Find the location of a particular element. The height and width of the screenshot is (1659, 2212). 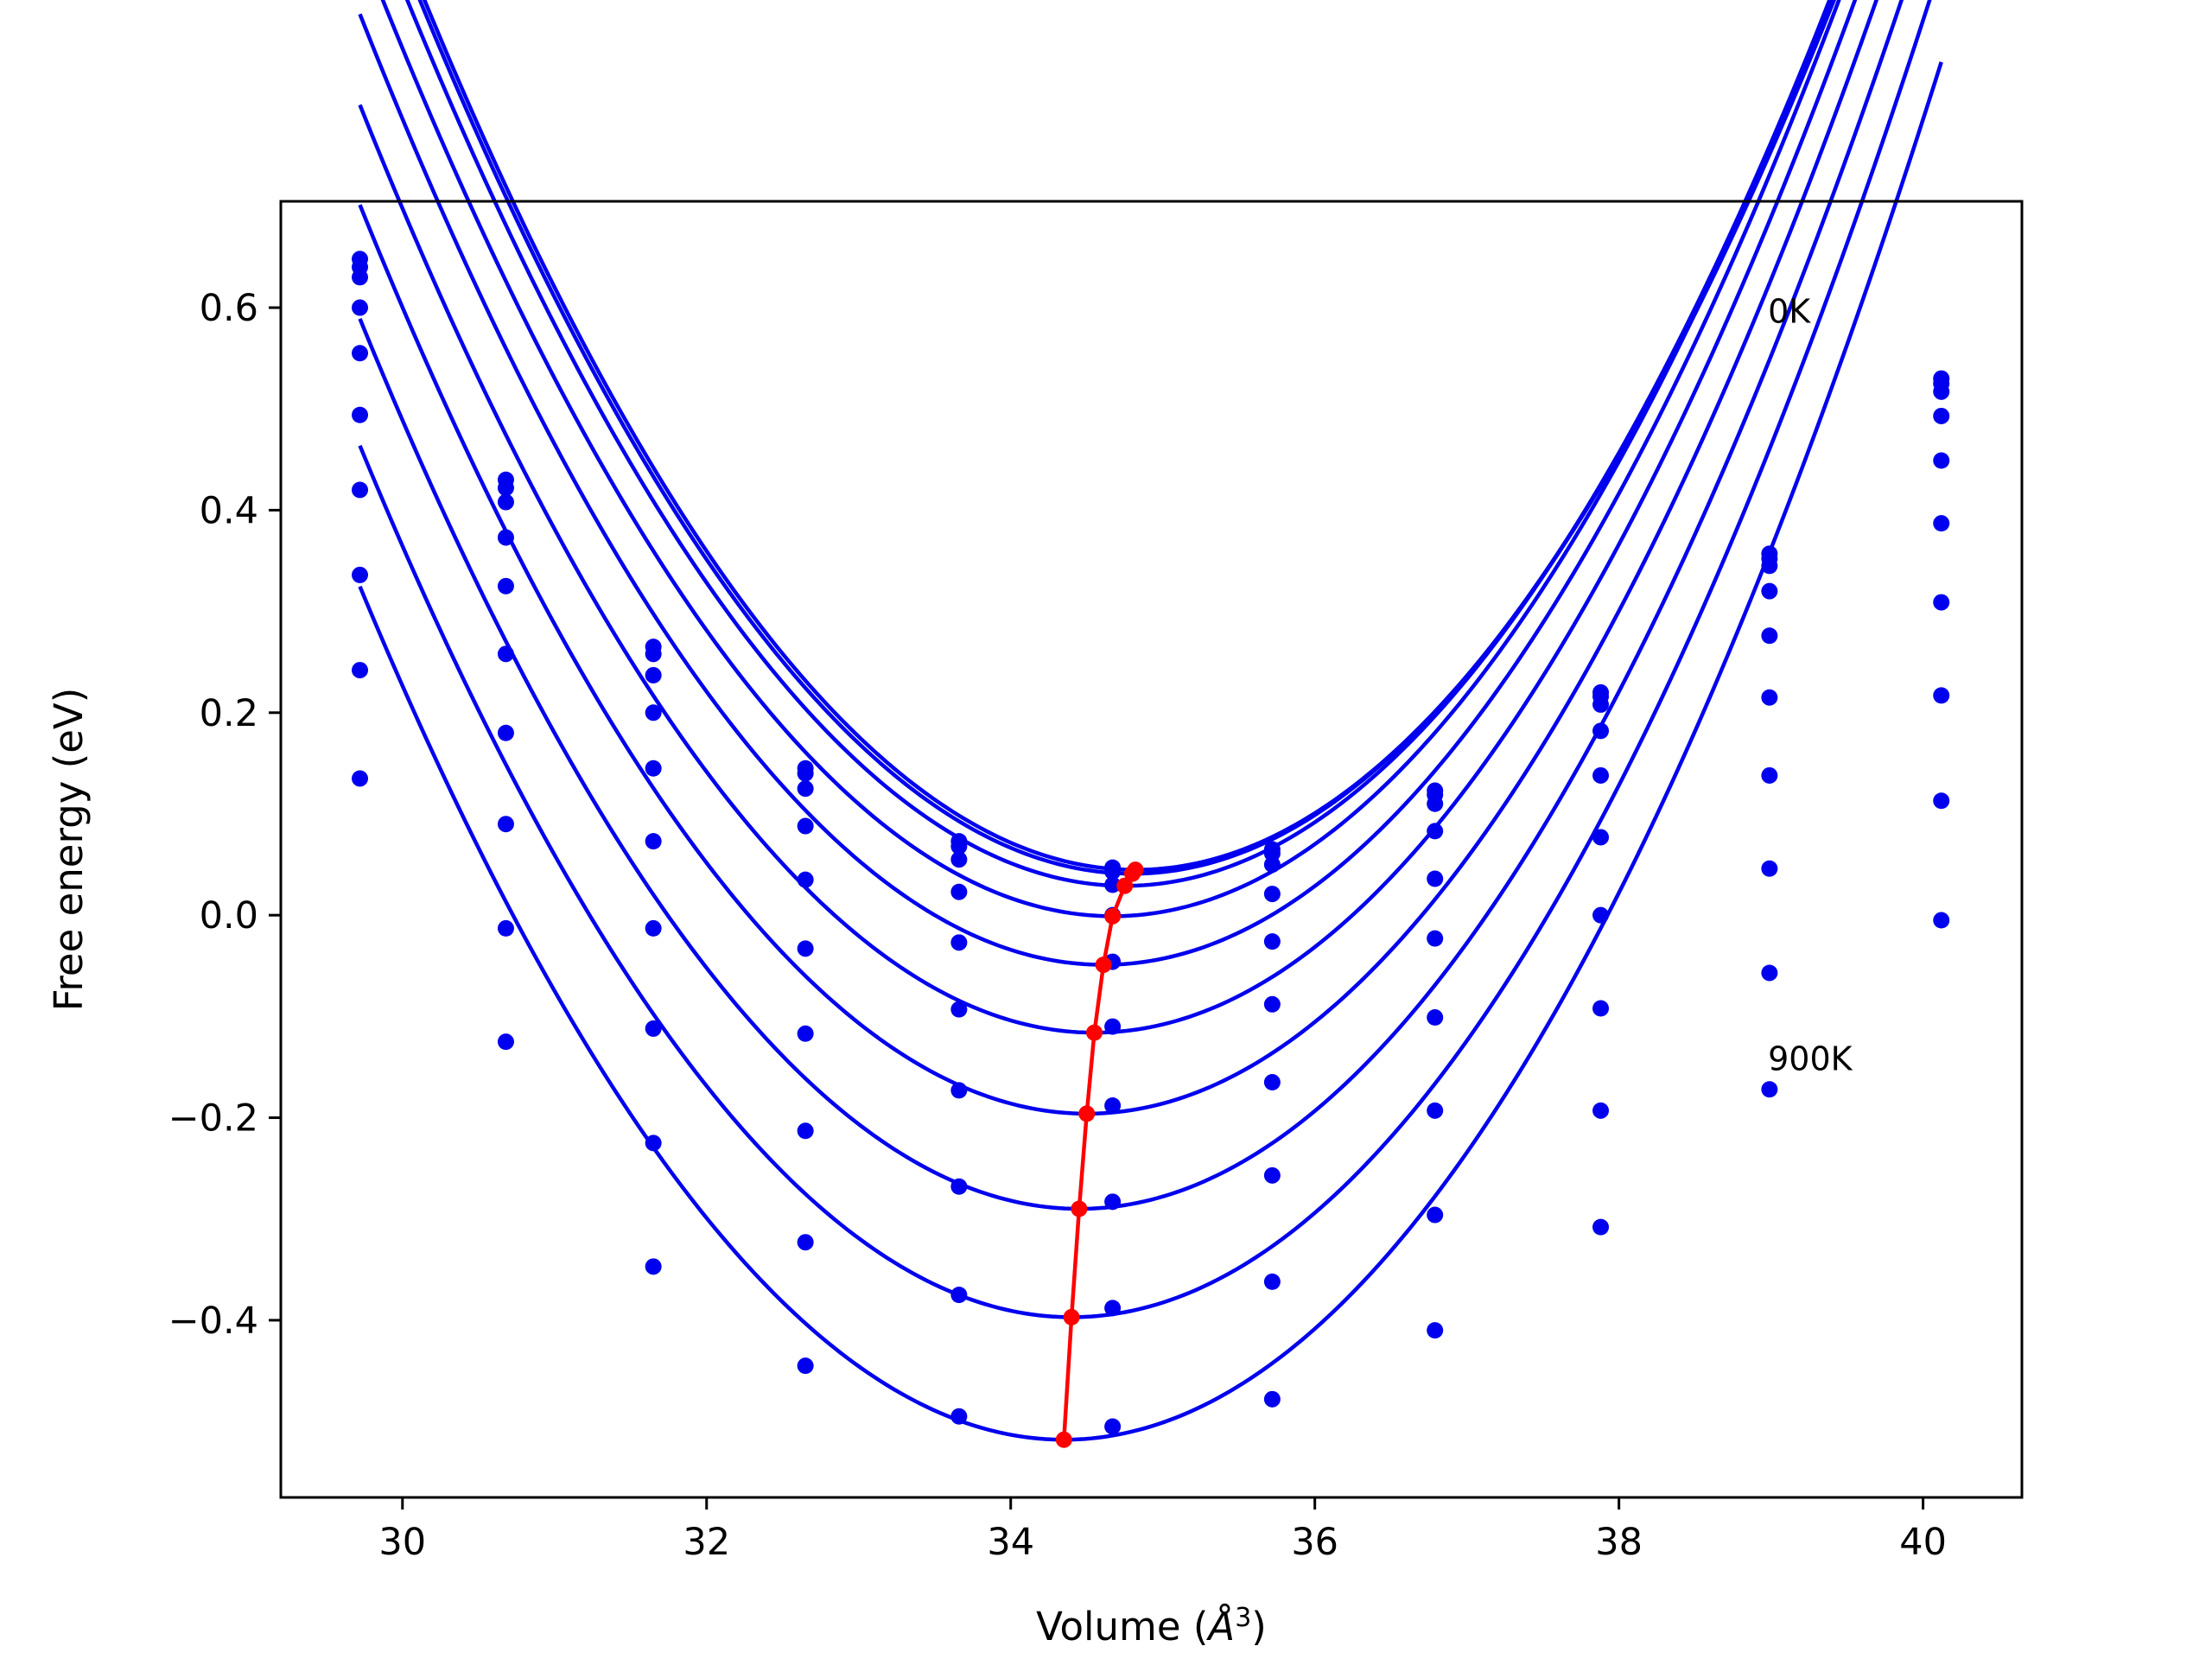

annotation-1: 0K is located at coordinates (1789, 312).